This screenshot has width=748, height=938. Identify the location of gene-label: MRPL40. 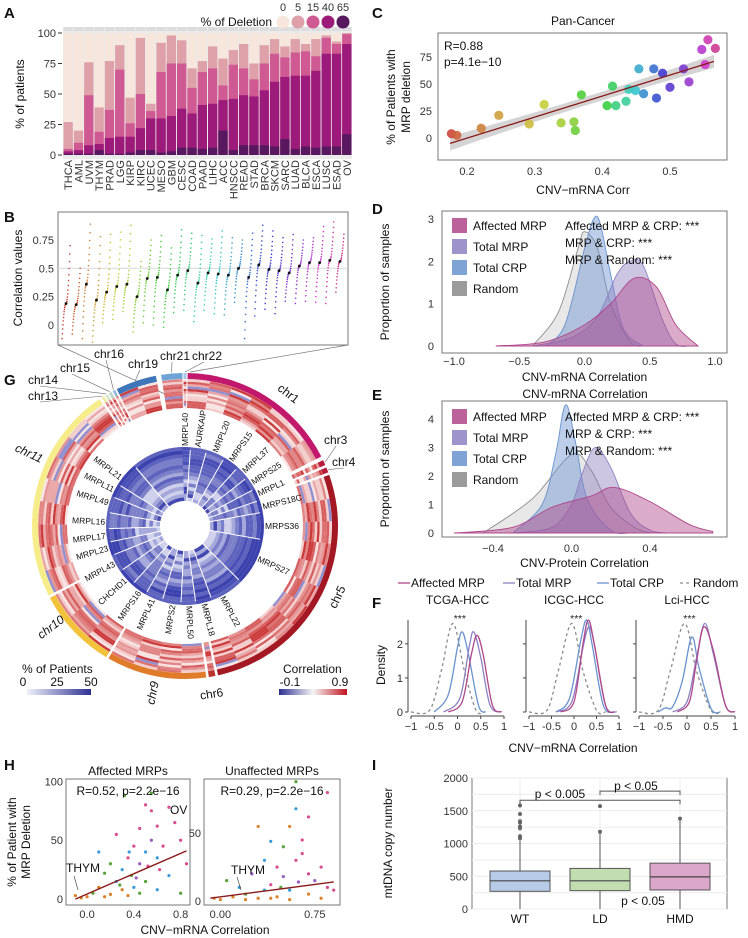
(185, 429).